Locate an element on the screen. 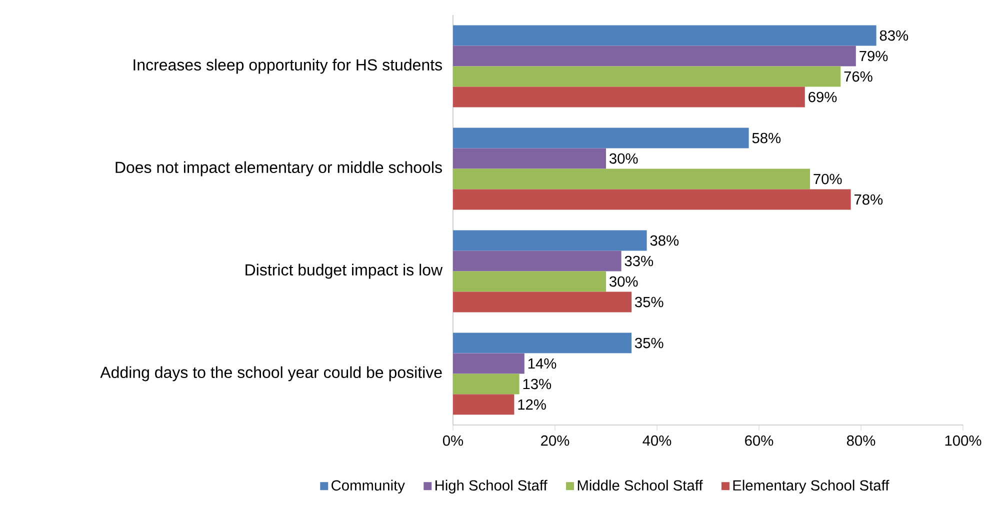  data-label: 70% is located at coordinates (828, 179).